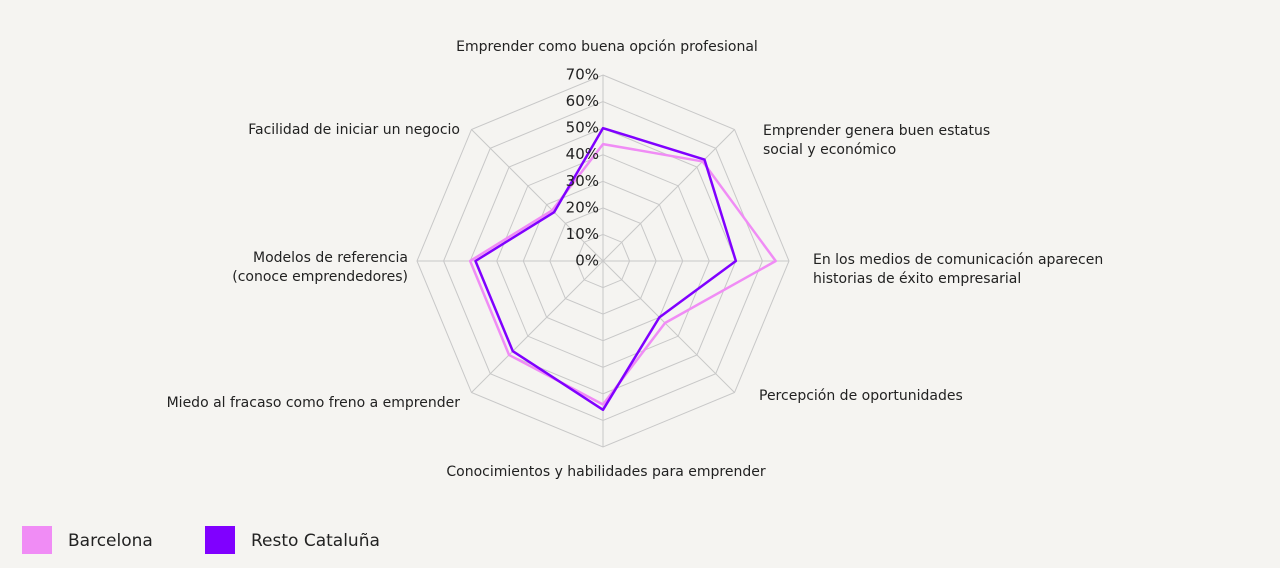 The width and height of the screenshot is (1280, 568). I want to click on tick-label: 70%, so click(582, 75).